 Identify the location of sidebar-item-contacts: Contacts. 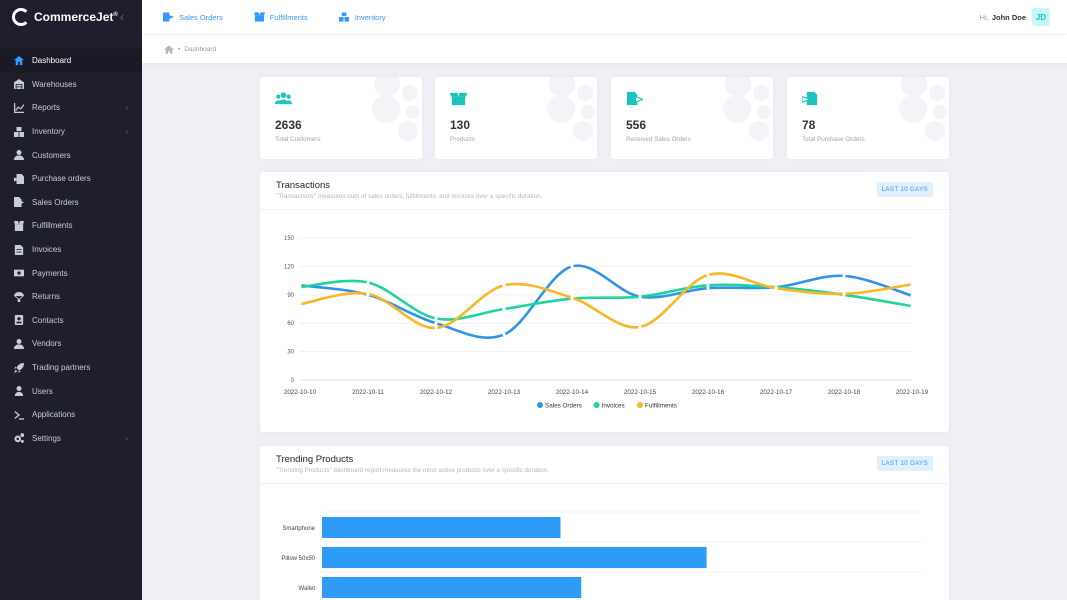
(71, 321).